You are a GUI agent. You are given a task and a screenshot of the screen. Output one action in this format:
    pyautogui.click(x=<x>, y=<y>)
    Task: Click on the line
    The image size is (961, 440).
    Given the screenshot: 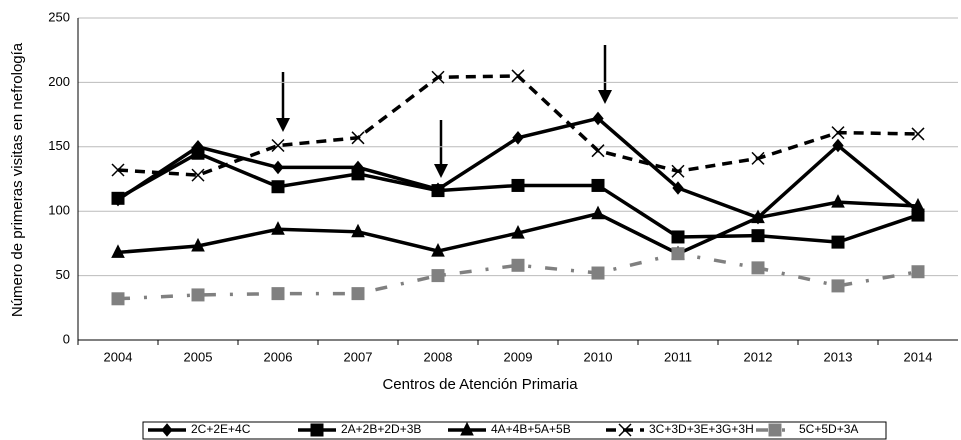 What is the action you would take?
    pyautogui.click(x=518, y=276)
    